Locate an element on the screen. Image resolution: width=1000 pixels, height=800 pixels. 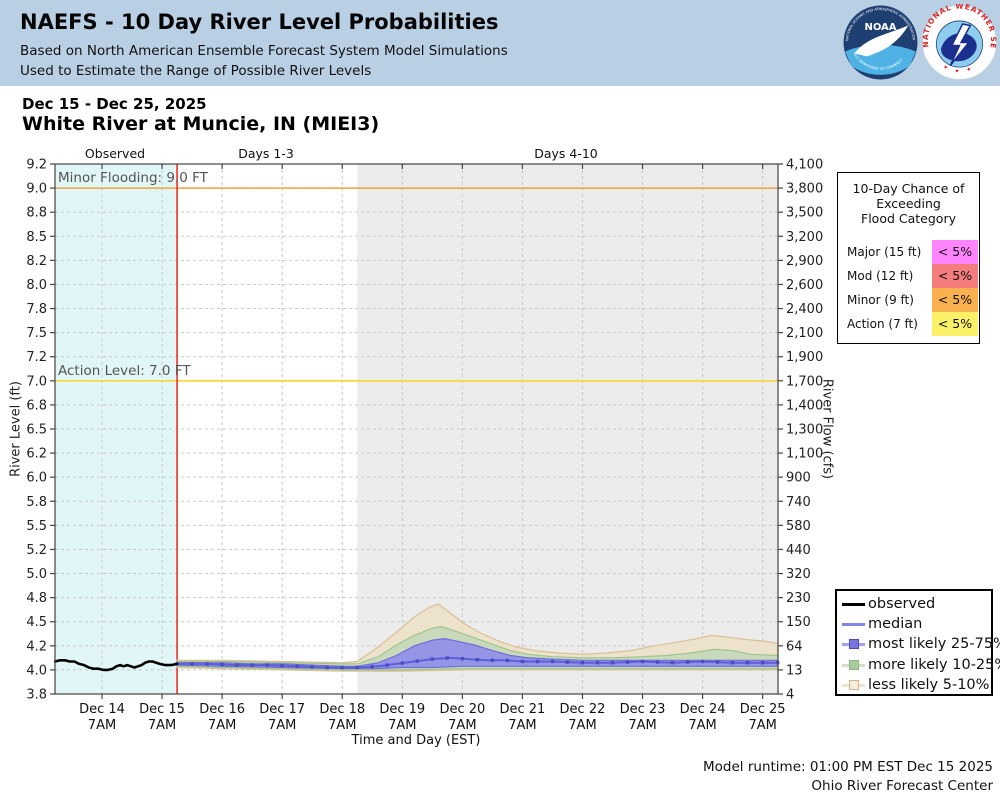
left-tick-label: 6.5 is located at coordinates (36, 430).